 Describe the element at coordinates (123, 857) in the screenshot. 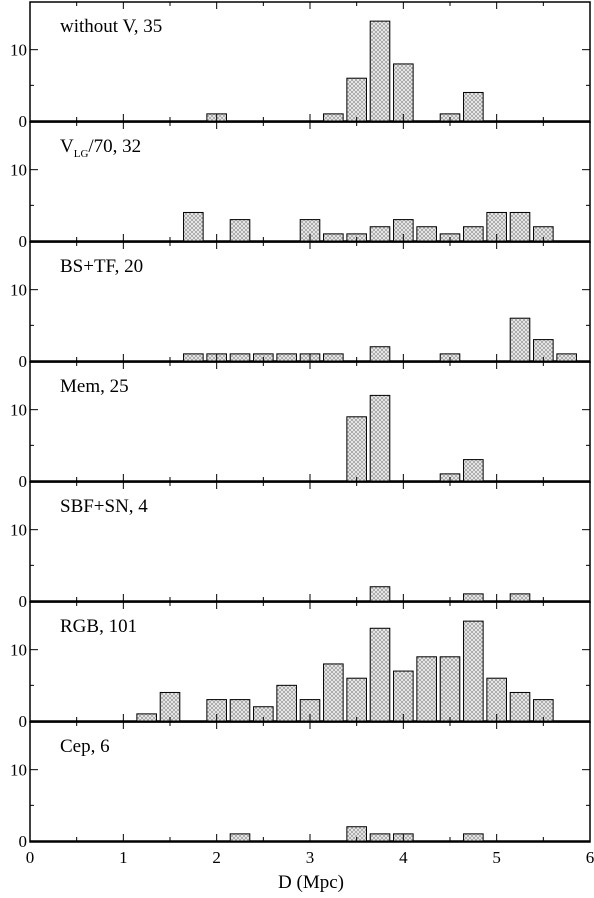

I see `x-tick-label: 1` at that location.